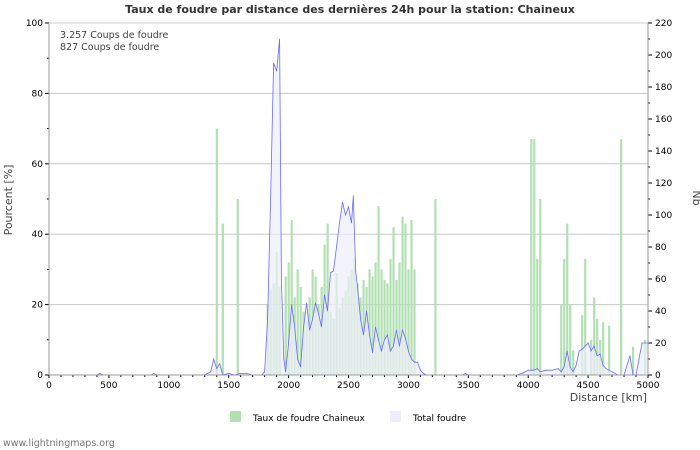  Describe the element at coordinates (663, 152) in the screenshot. I see `y2-tick-label: 140` at that location.